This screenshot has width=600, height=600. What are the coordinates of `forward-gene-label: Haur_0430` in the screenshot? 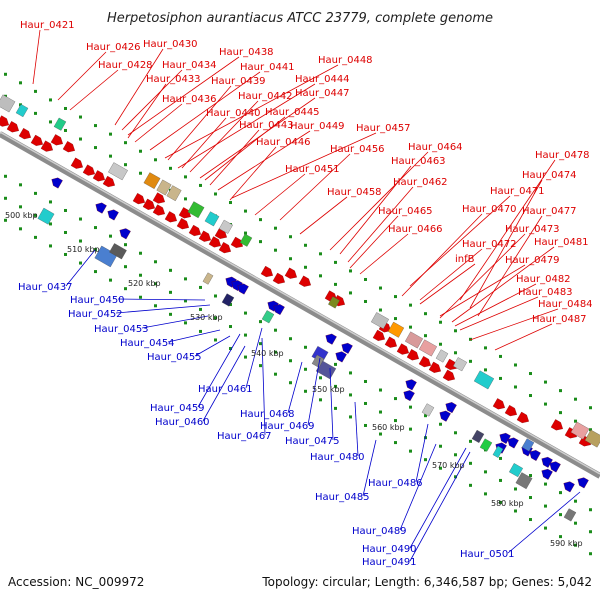 It's located at (170, 44).